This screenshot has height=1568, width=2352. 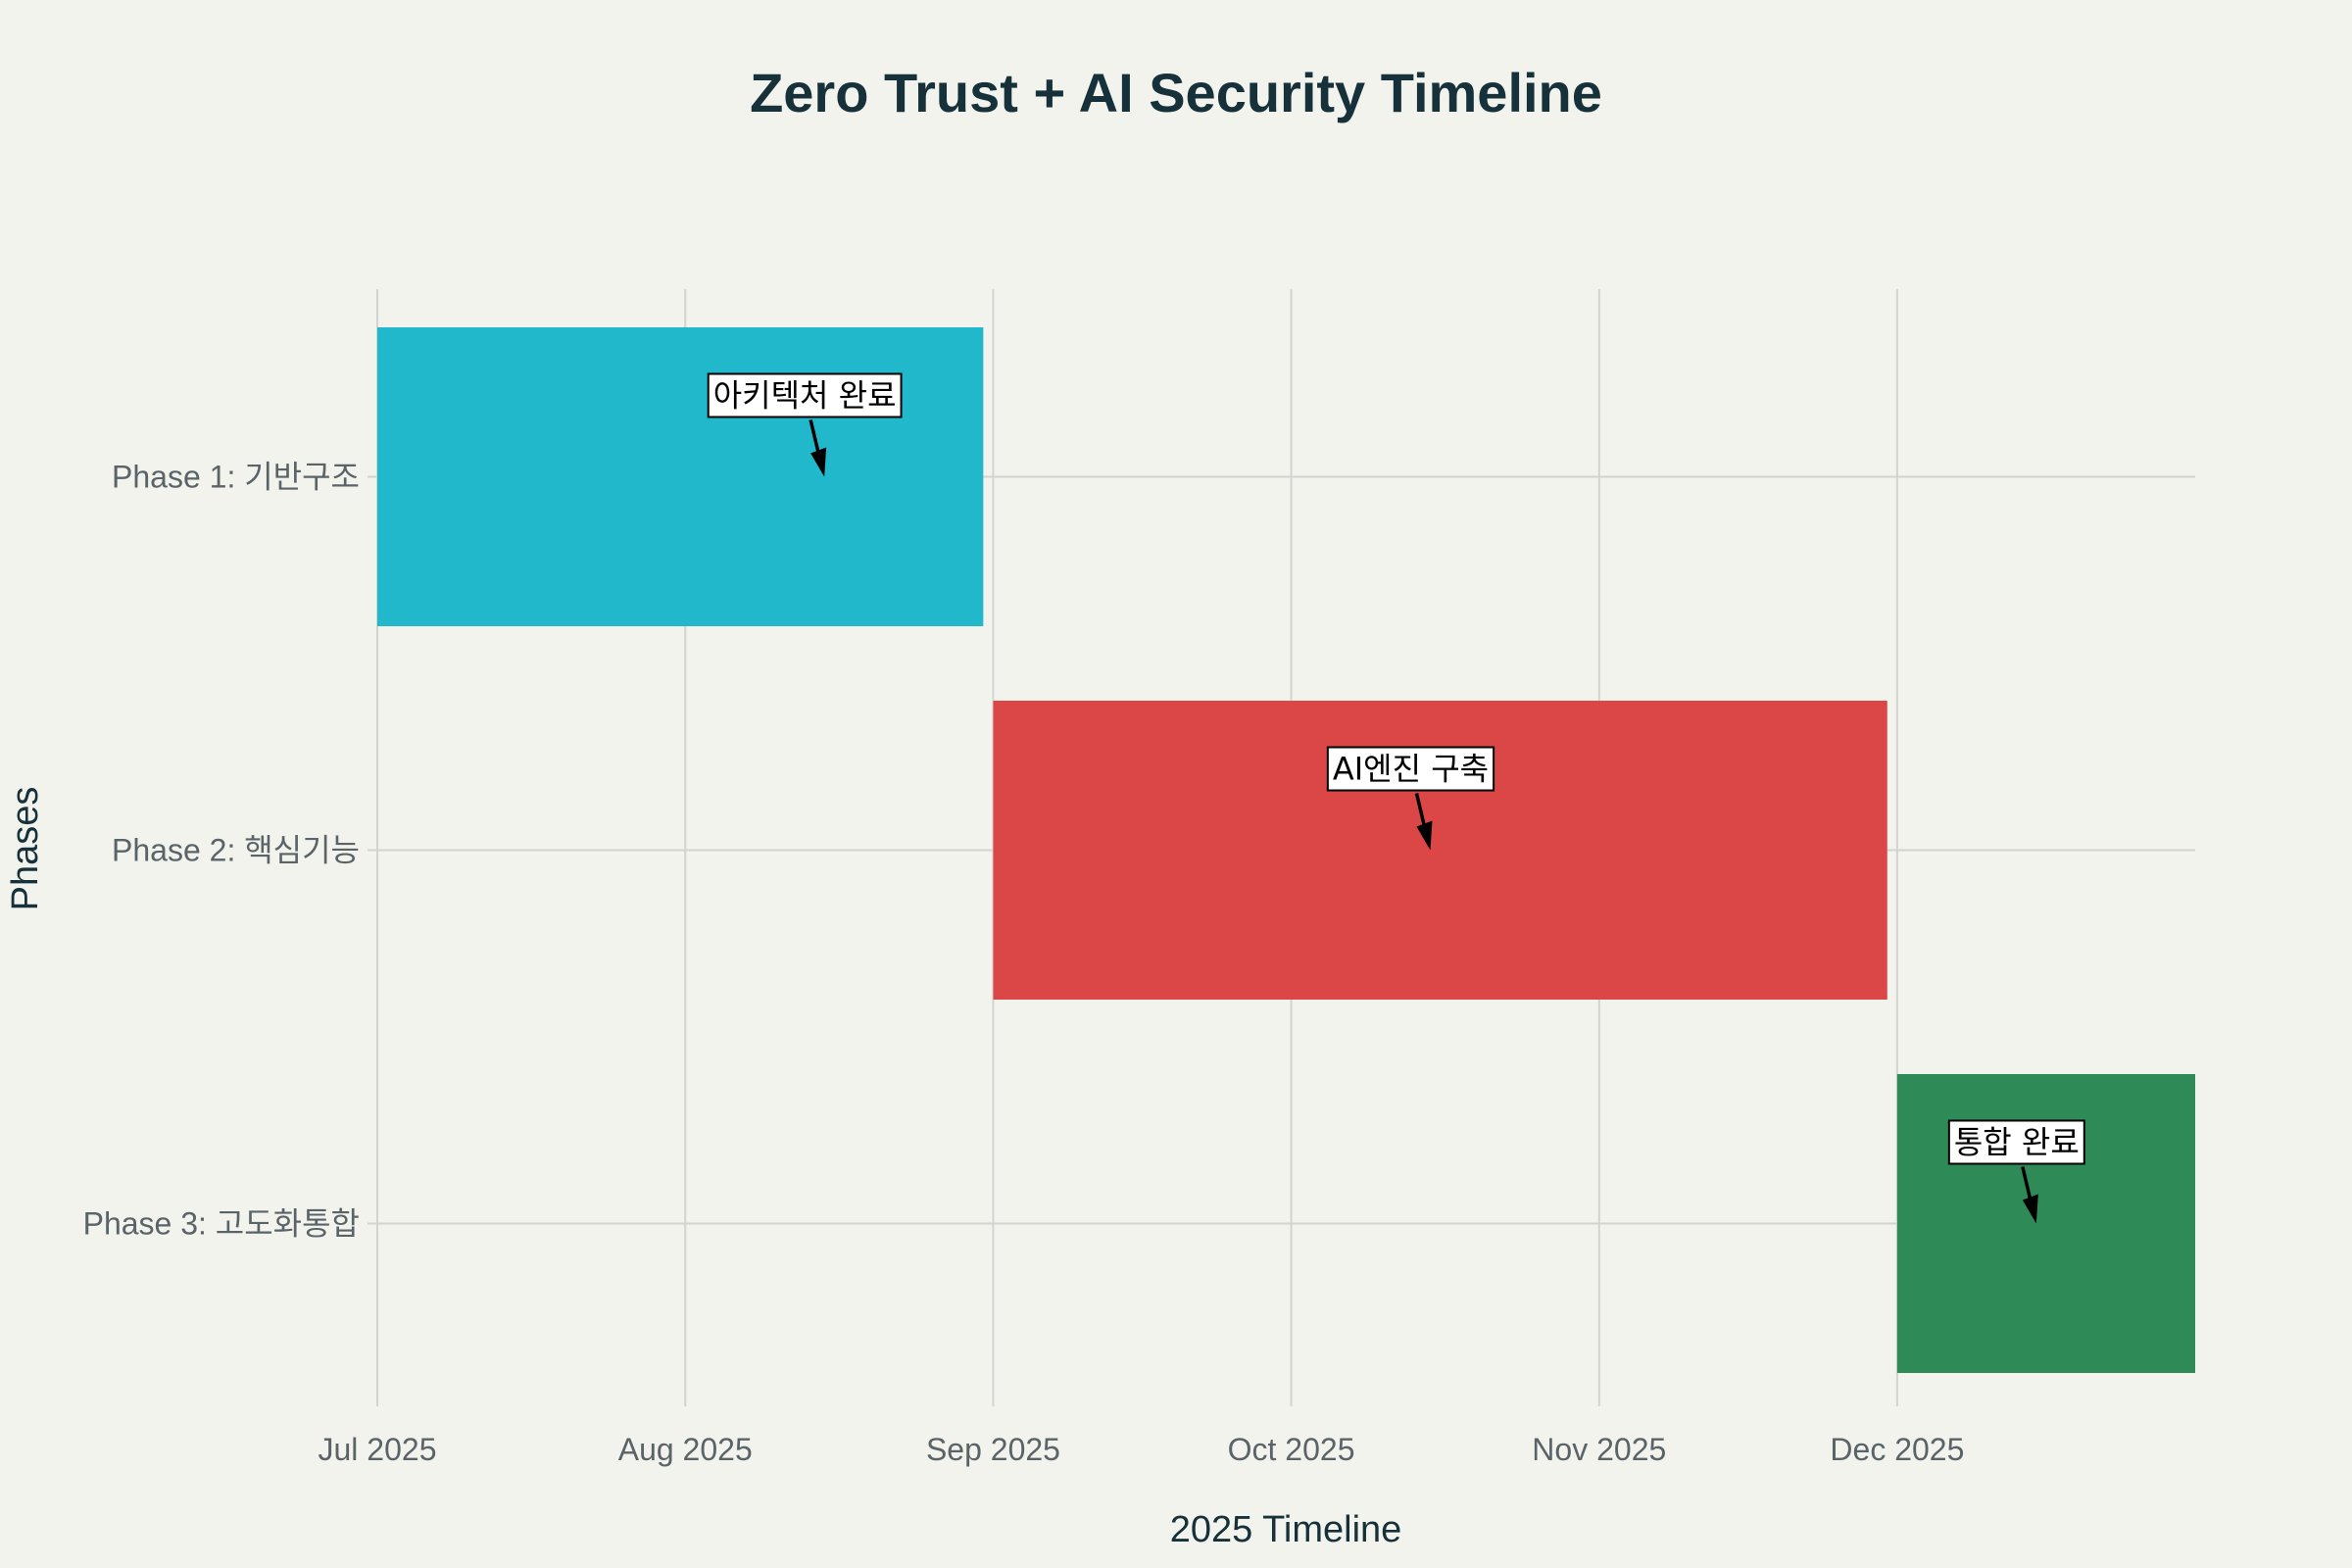 I want to click on annotation-label: AI엔진 구축, so click(x=1411, y=769).